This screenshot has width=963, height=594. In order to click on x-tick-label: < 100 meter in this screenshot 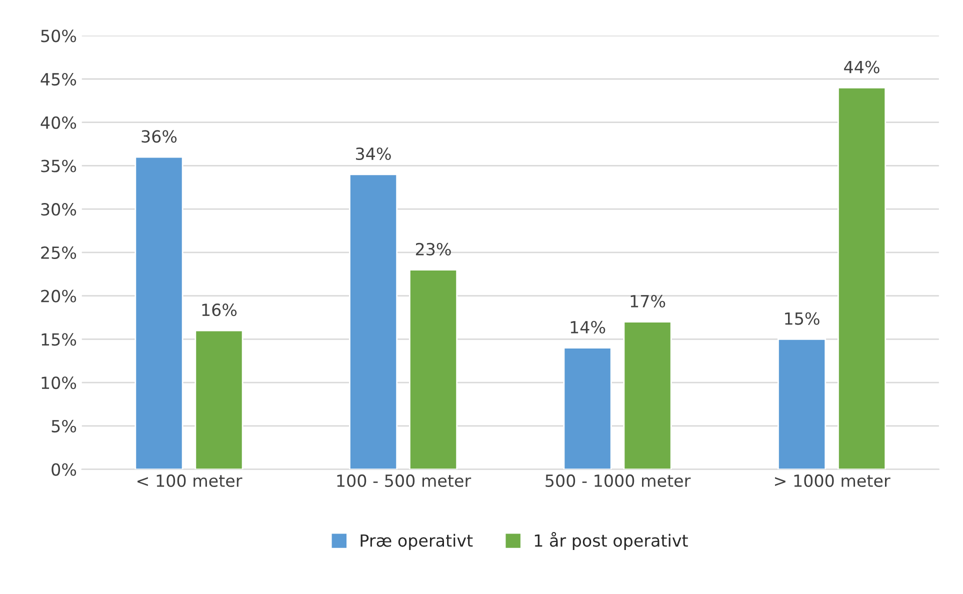, I will do `click(190, 481)`.